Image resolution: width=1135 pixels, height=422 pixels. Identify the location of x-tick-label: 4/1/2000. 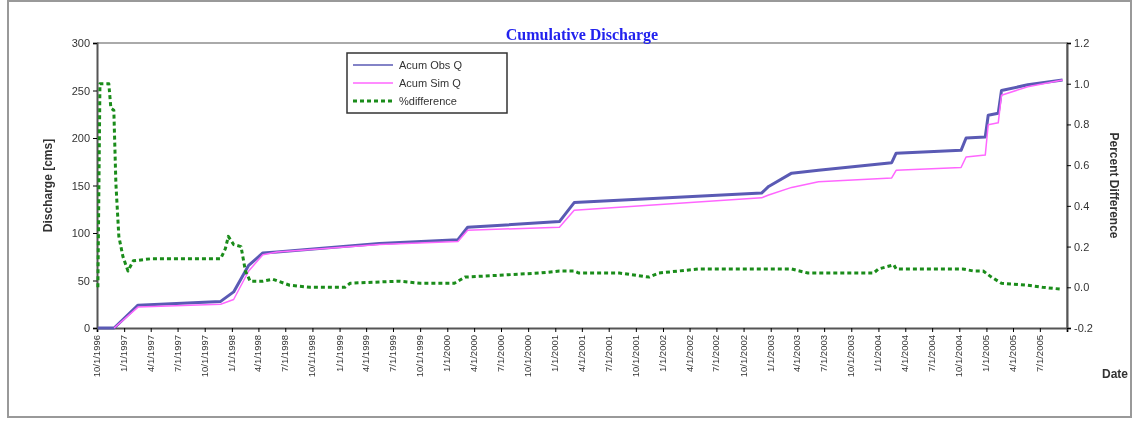
(474, 353).